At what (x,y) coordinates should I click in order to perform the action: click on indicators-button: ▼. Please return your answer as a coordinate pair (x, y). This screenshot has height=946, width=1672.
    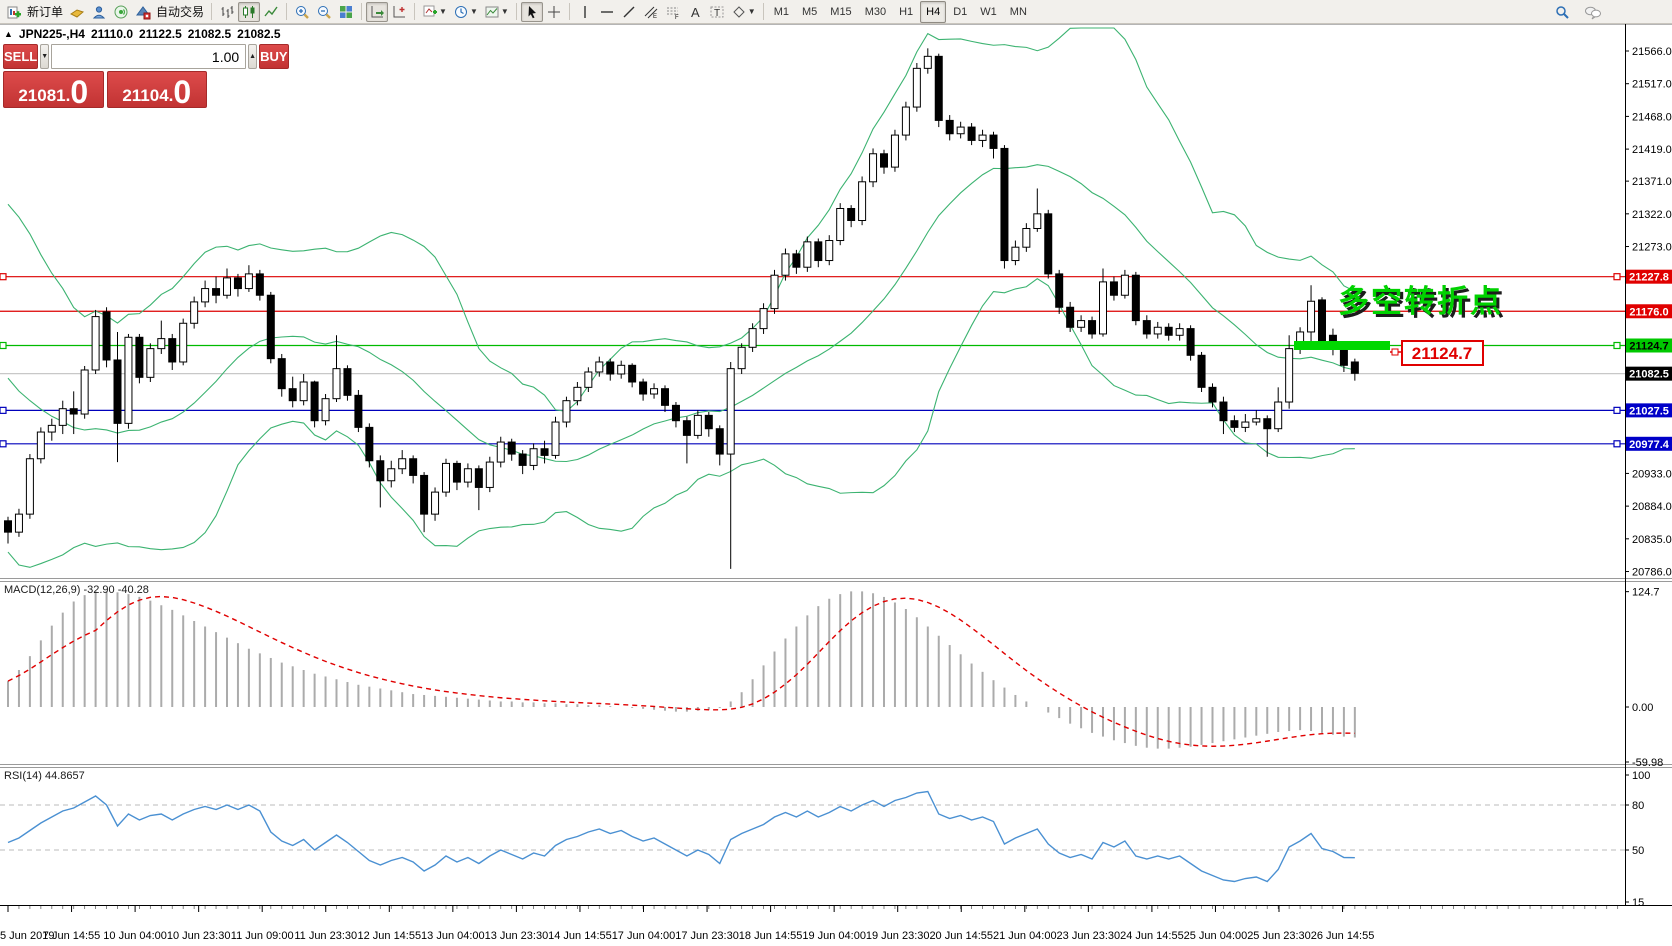
    Looking at the image, I should click on (434, 12).